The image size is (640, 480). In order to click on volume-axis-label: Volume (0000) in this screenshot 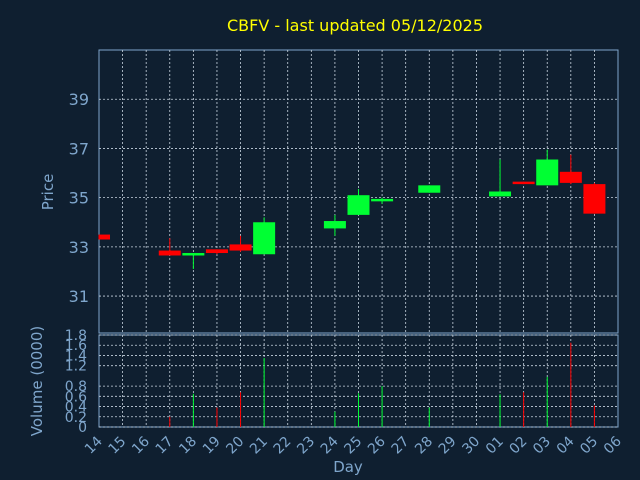, I will do `click(37, 381)`.